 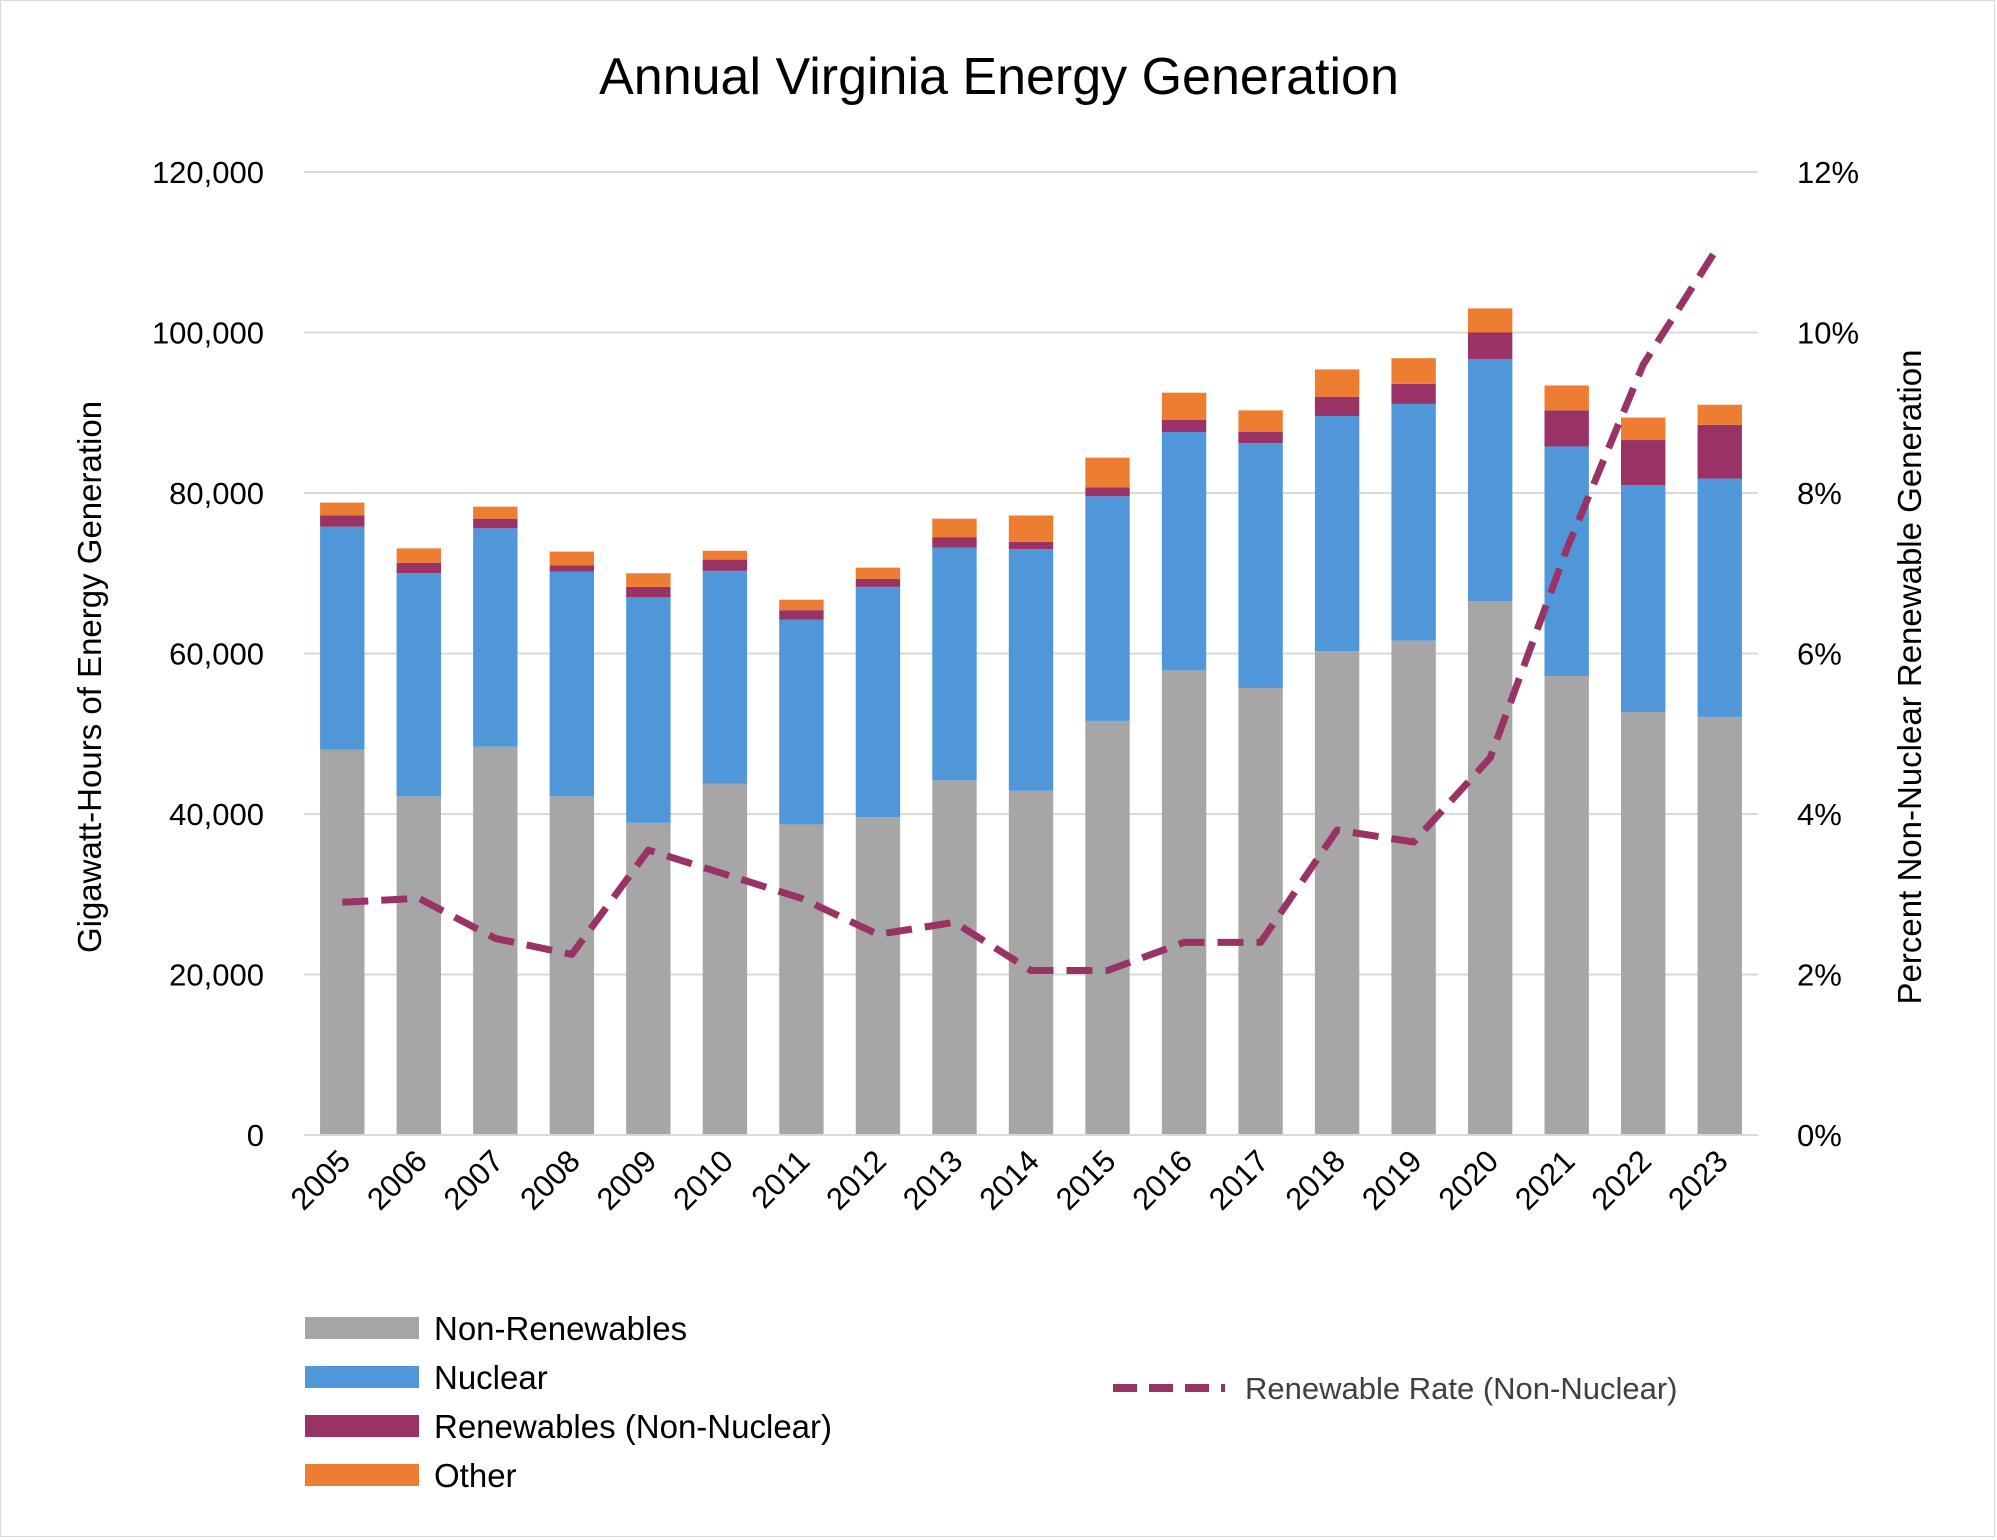 I want to click on legend-swatch-renewables, so click(x=362, y=1426).